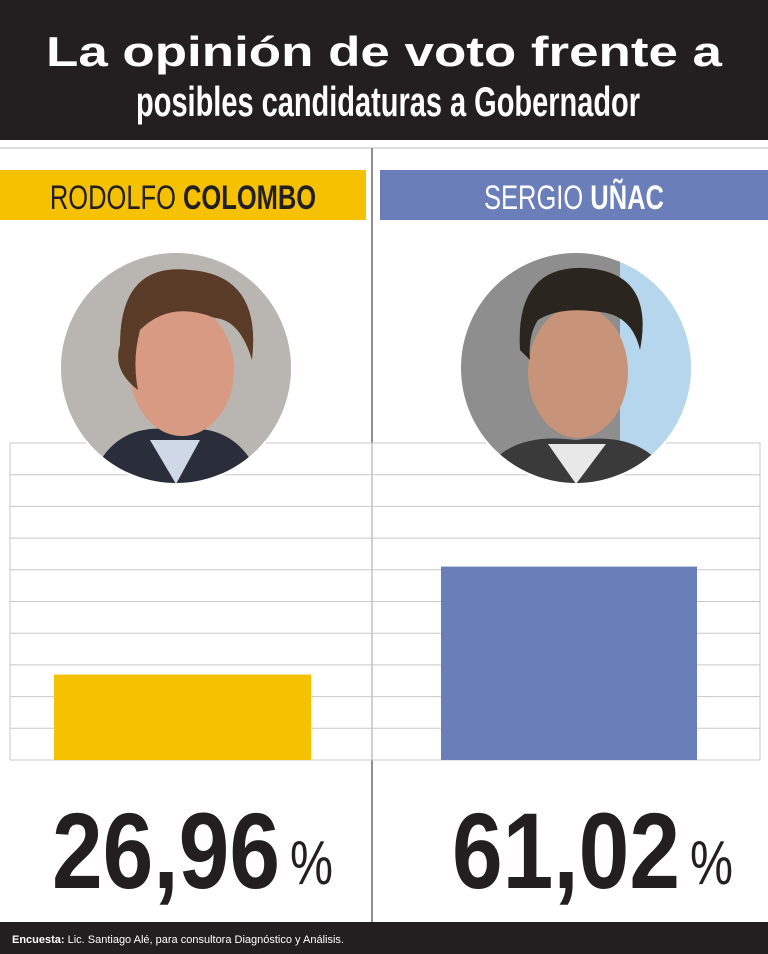 Image resolution: width=768 pixels, height=954 pixels. I want to click on photo-right, so click(576, 368).